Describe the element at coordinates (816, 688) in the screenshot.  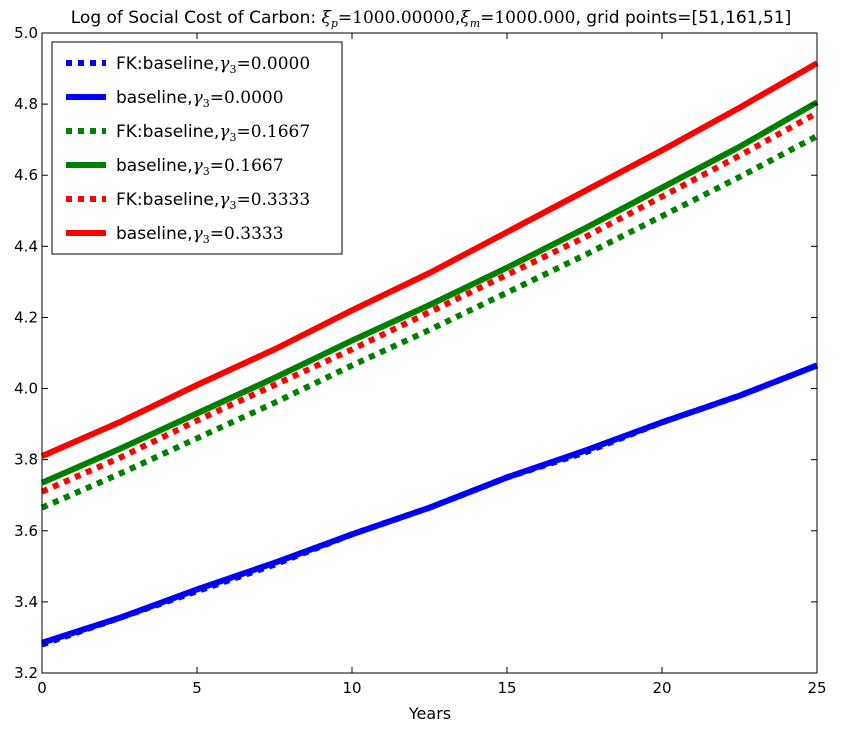
I see `x-tick-label: 25` at that location.